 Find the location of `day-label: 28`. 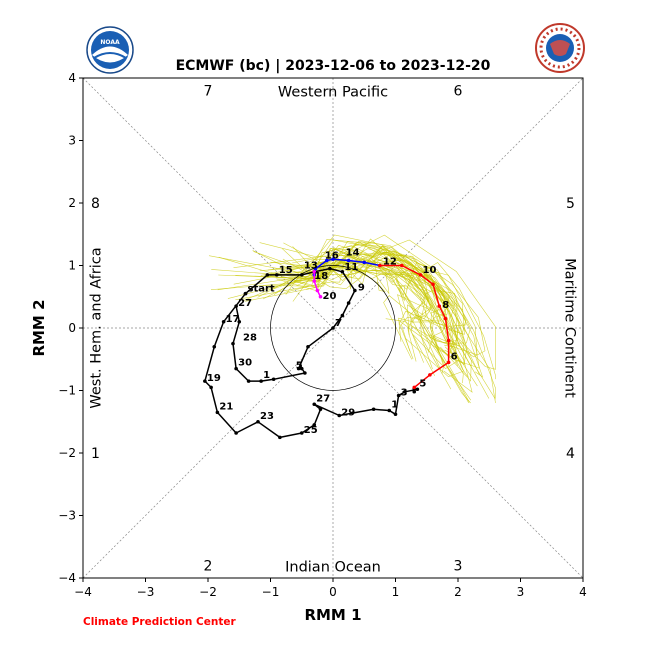

day-label: 28 is located at coordinates (250, 338).